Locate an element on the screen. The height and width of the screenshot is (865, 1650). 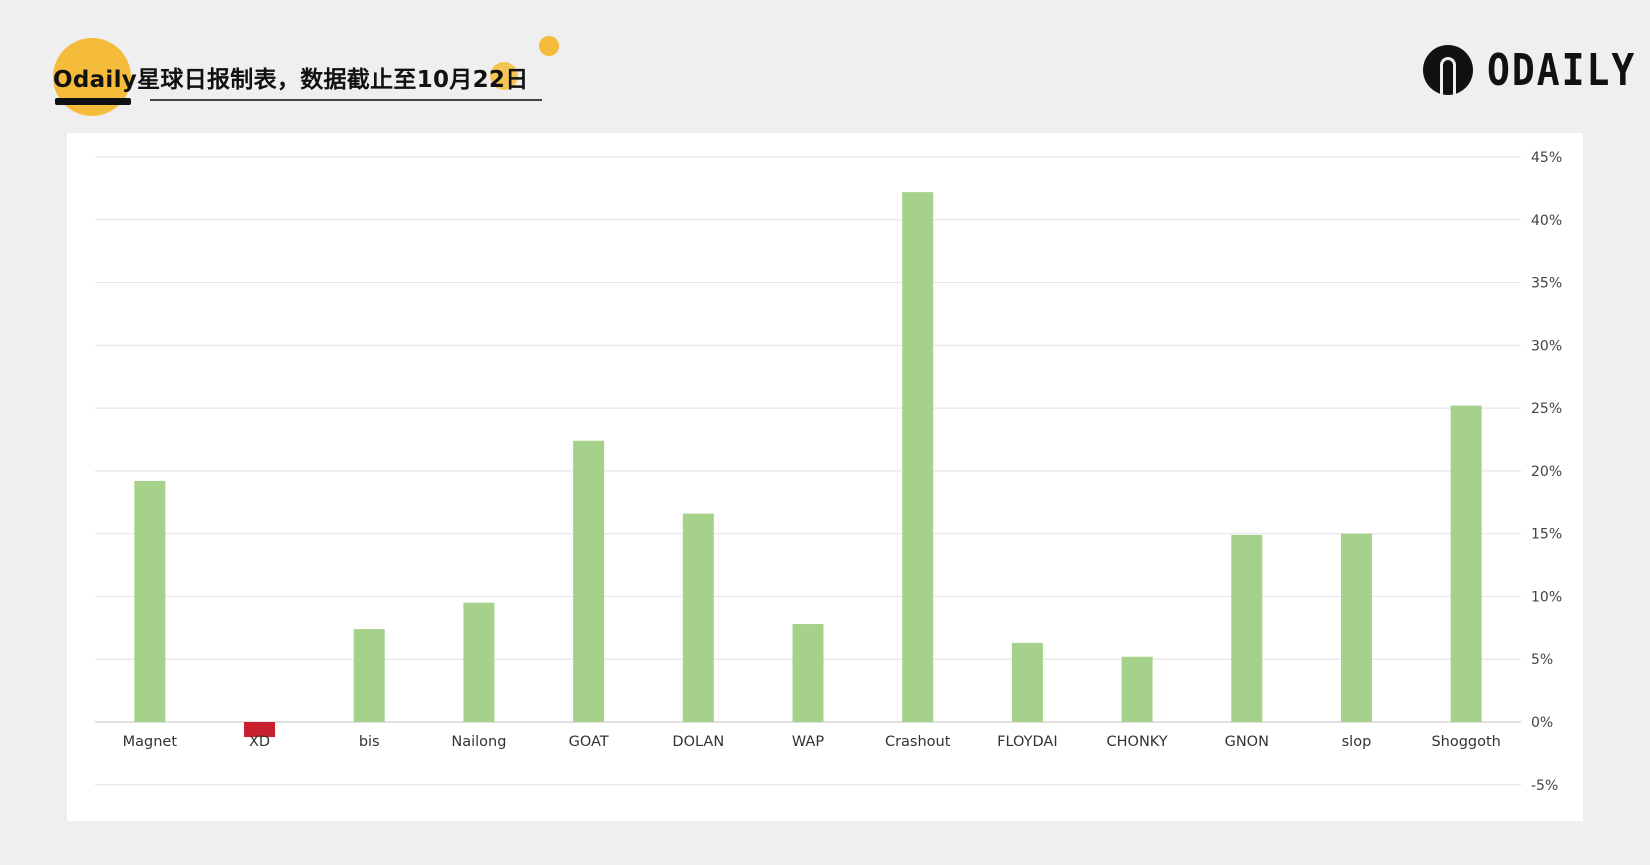
bar-dolan is located at coordinates (698, 617).